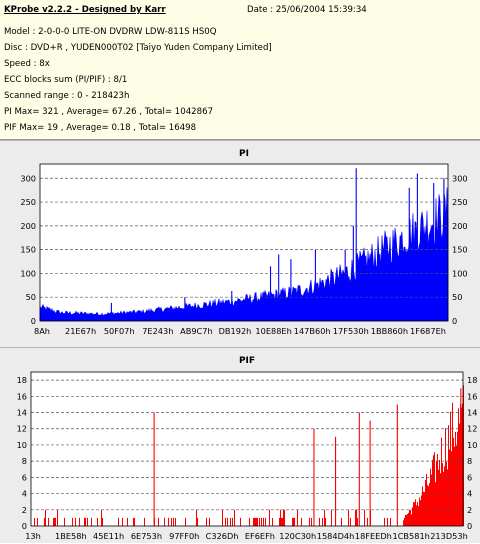 Image resolution: width=480 pixels, height=544 pixels. What do you see at coordinates (119, 331) in the screenshot?
I see `pi-xtick: 50F07h` at bounding box center [119, 331].